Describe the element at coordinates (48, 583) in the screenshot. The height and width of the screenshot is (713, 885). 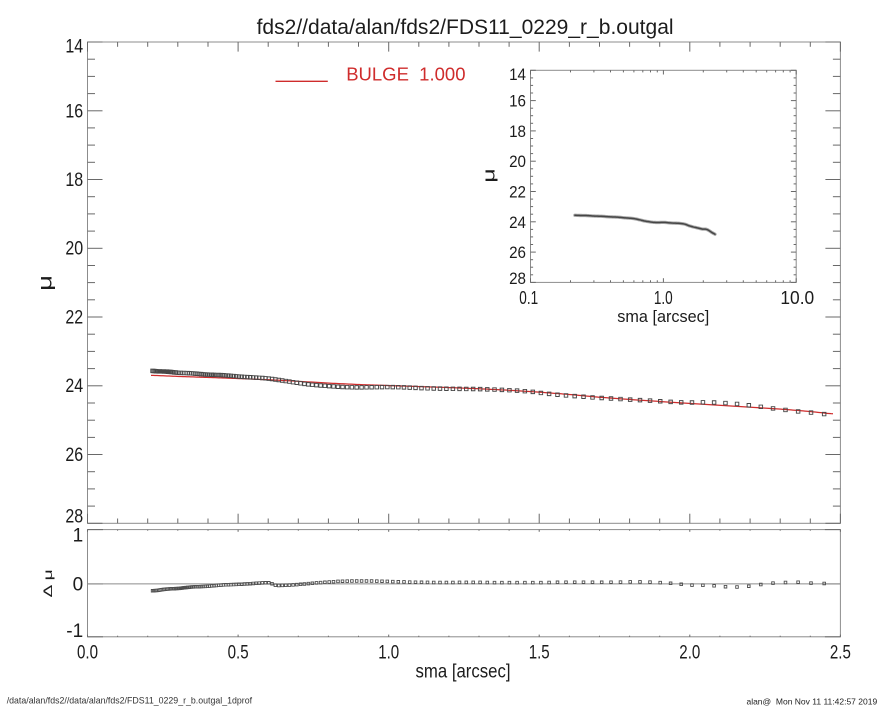
I see `svg-text: Δ μ` at that location.